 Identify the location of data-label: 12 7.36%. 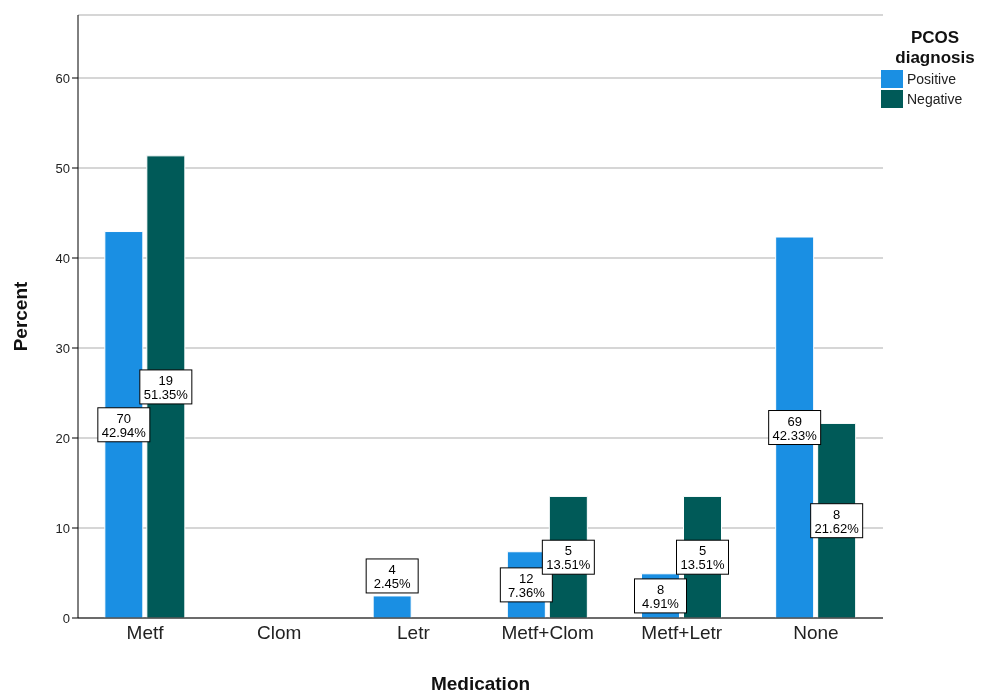
(526, 585).